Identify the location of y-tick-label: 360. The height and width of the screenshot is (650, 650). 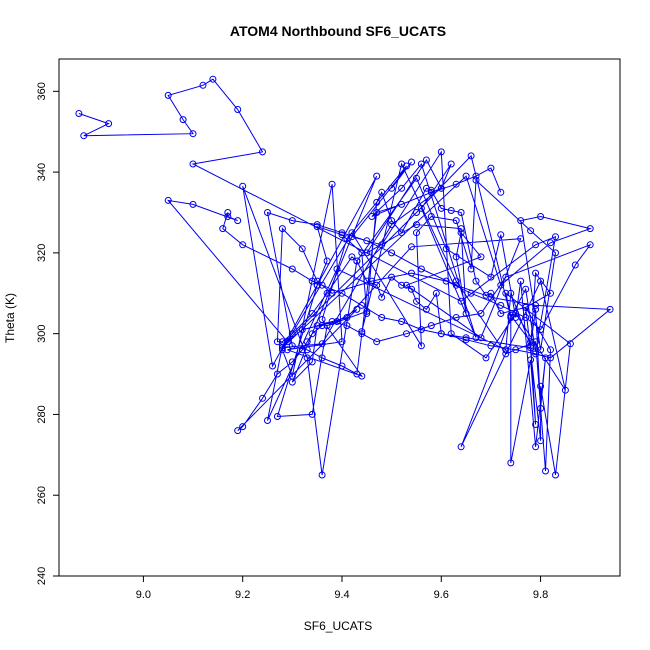
(42, 91).